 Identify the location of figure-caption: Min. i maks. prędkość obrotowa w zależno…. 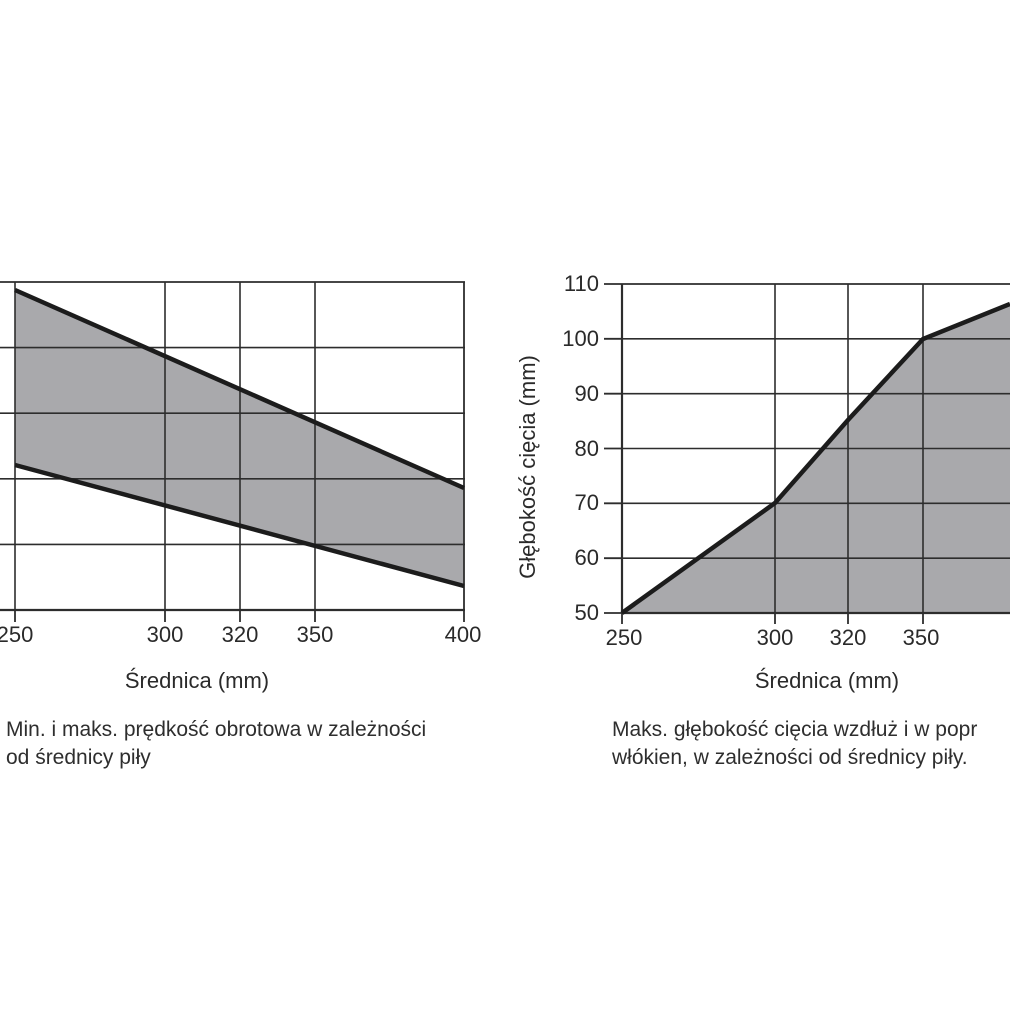
(216, 744).